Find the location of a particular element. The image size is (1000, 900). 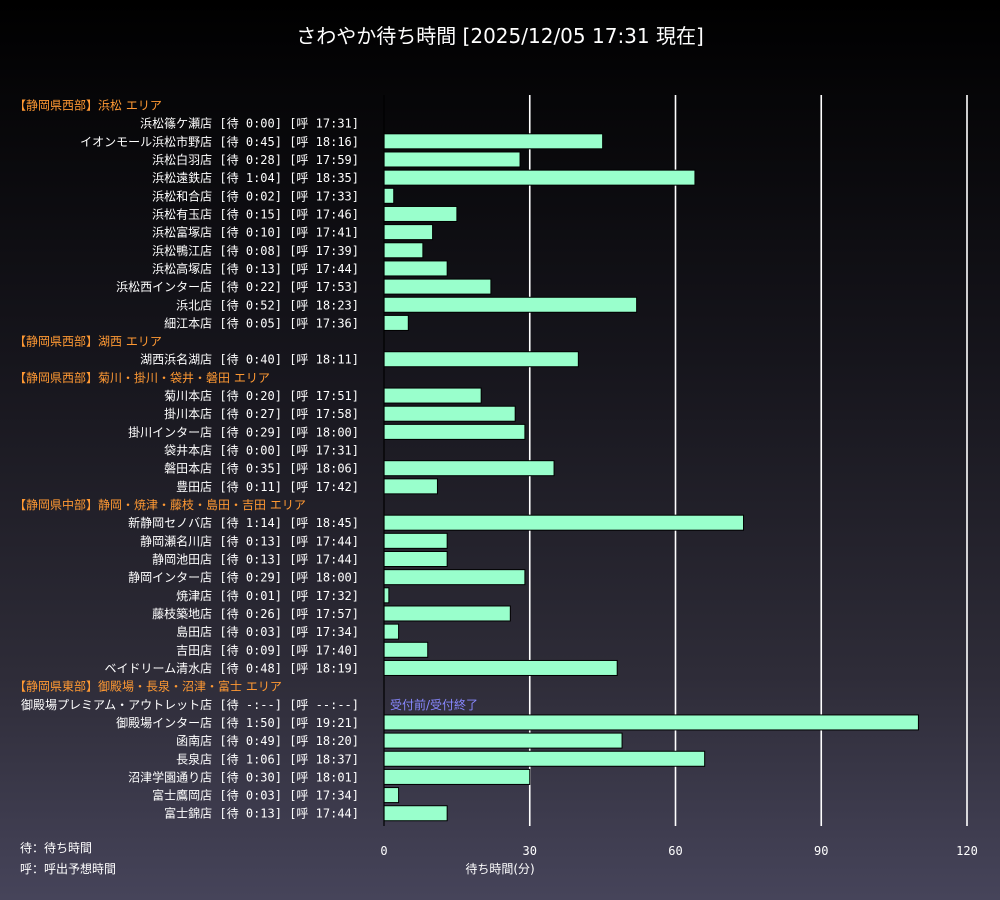

legend-call: 呼：呼出予想時間 is located at coordinates (68, 869).